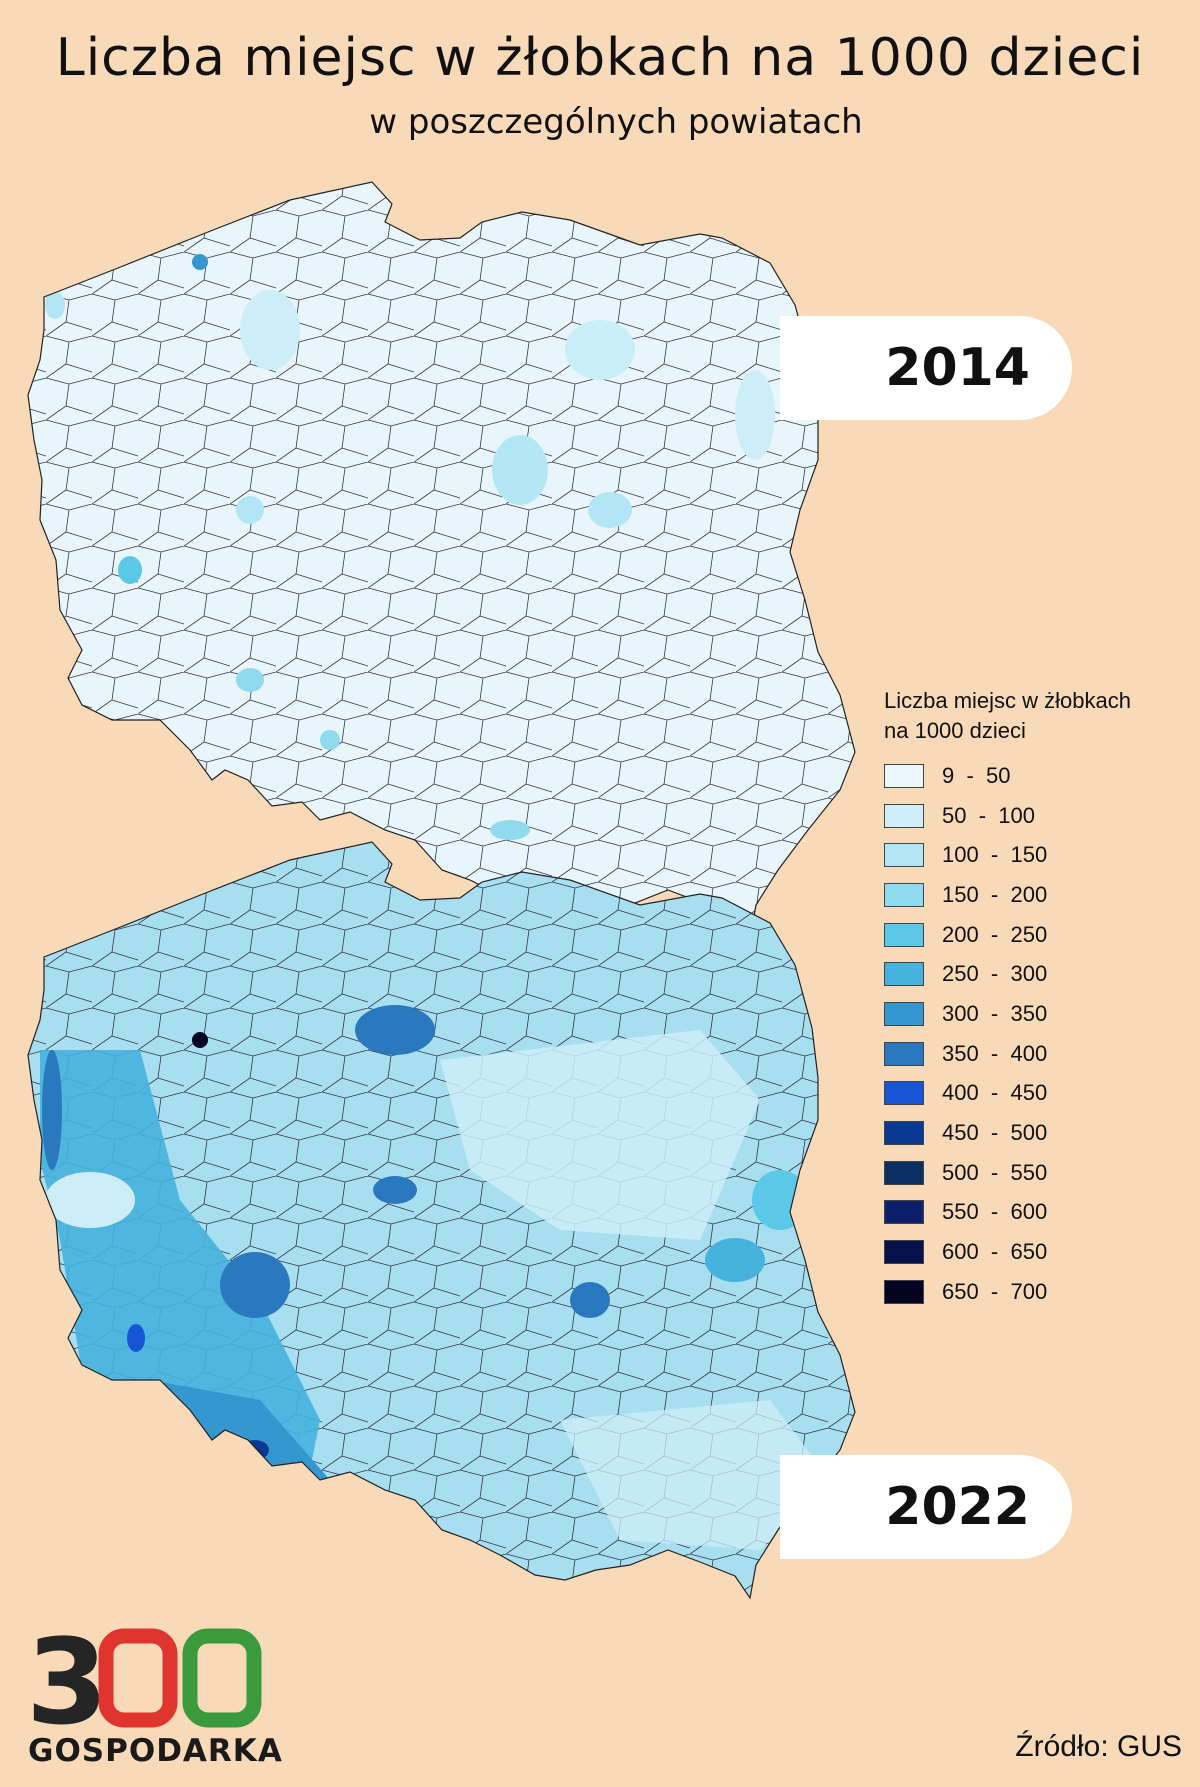 This screenshot has height=1787, width=1200. I want to click on legend-item: 9 - 50, so click(1007, 776).